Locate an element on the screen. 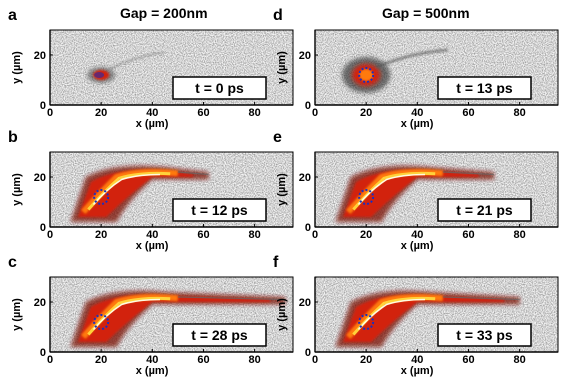 The width and height of the screenshot is (578, 385). time-label: t = 28 ps is located at coordinates (219, 335).